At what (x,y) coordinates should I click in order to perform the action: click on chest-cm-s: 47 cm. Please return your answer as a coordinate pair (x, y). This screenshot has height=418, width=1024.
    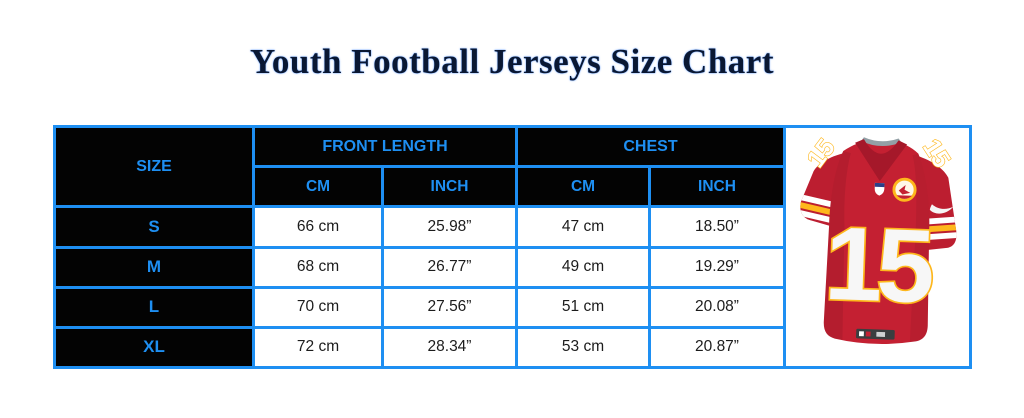
    Looking at the image, I should click on (583, 227).